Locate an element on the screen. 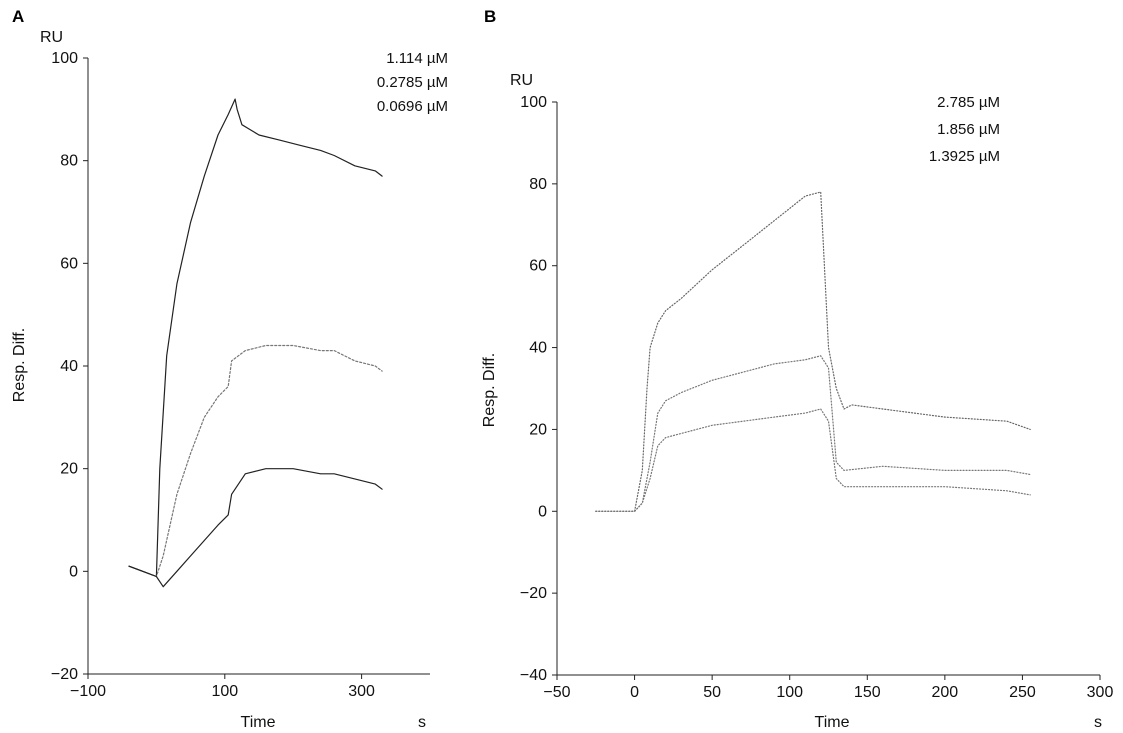  panel-a-x-unit: s is located at coordinates (422, 722).